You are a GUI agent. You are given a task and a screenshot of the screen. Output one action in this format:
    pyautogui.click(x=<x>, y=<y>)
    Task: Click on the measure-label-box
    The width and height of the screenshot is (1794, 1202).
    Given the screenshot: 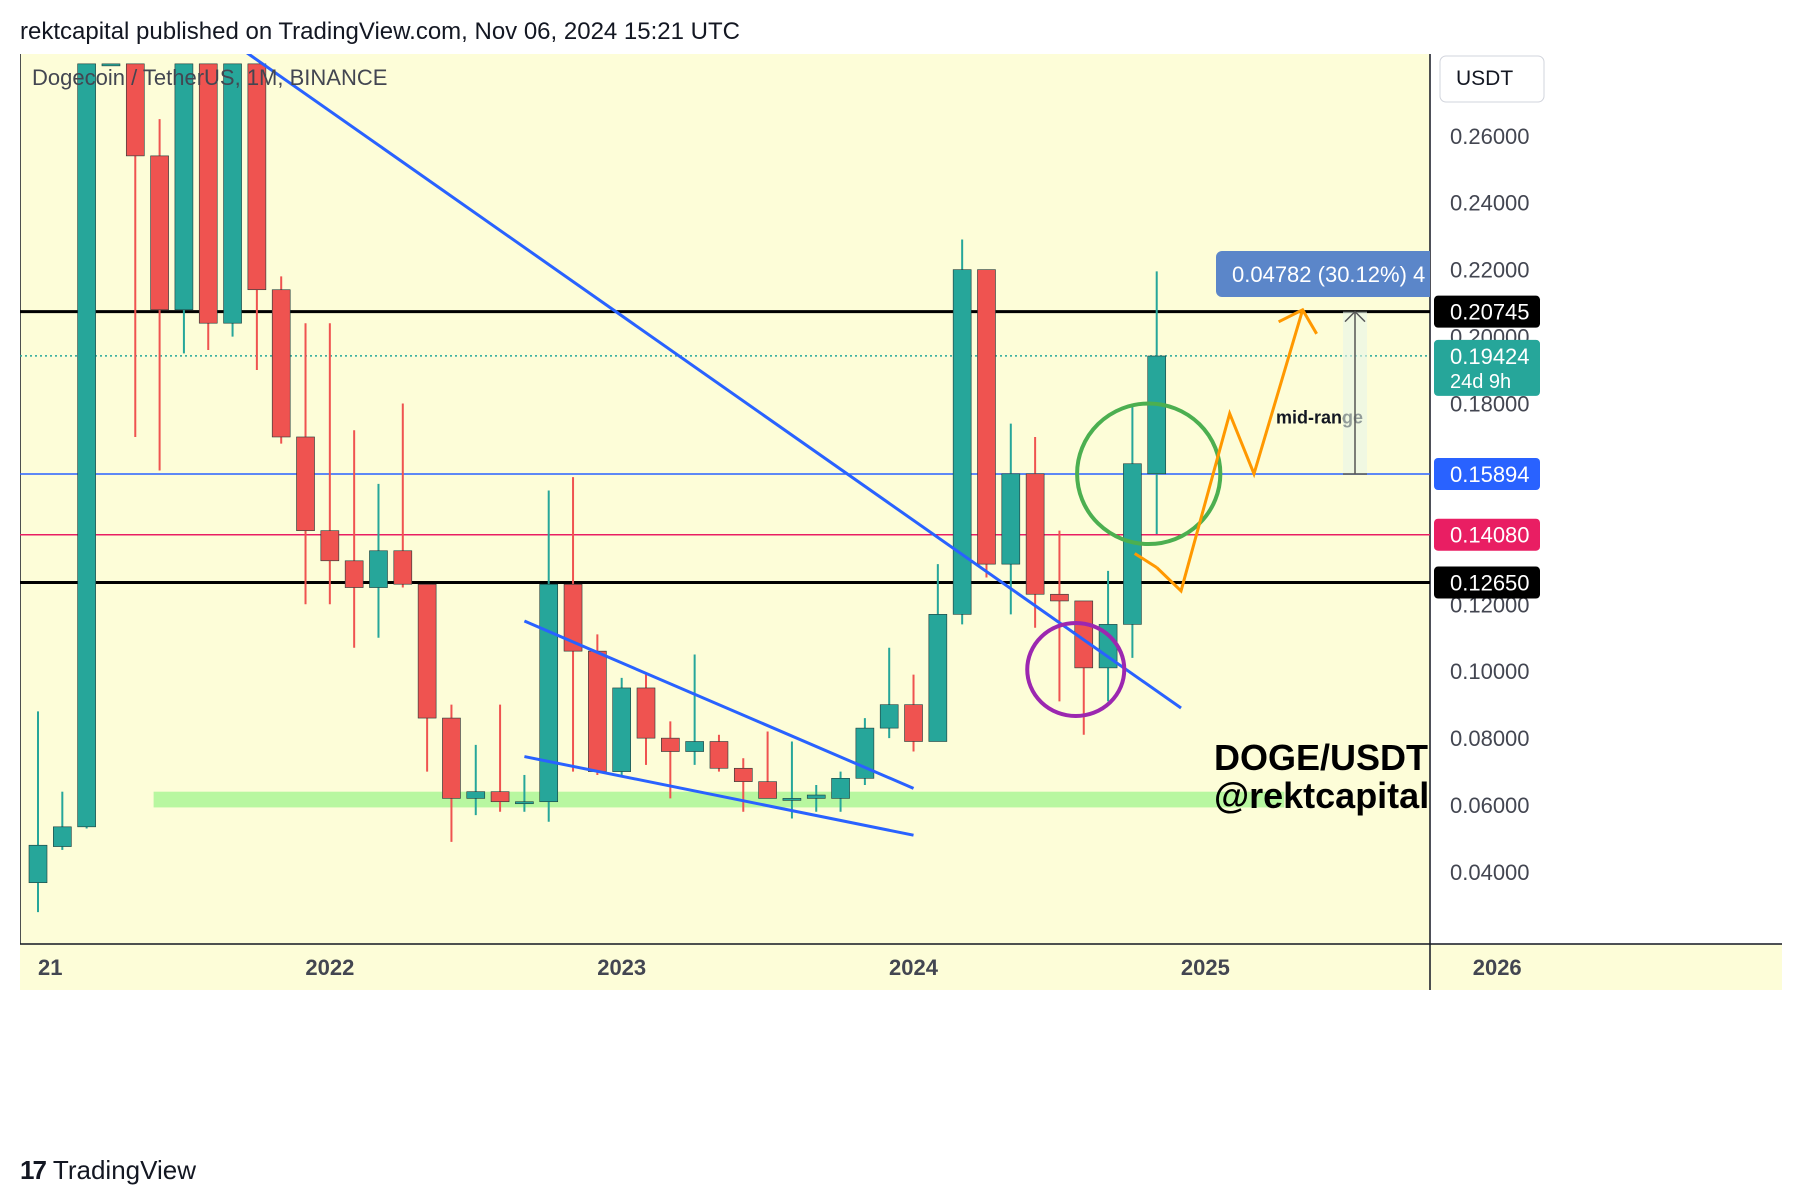 What is the action you would take?
    pyautogui.click(x=1323, y=274)
    